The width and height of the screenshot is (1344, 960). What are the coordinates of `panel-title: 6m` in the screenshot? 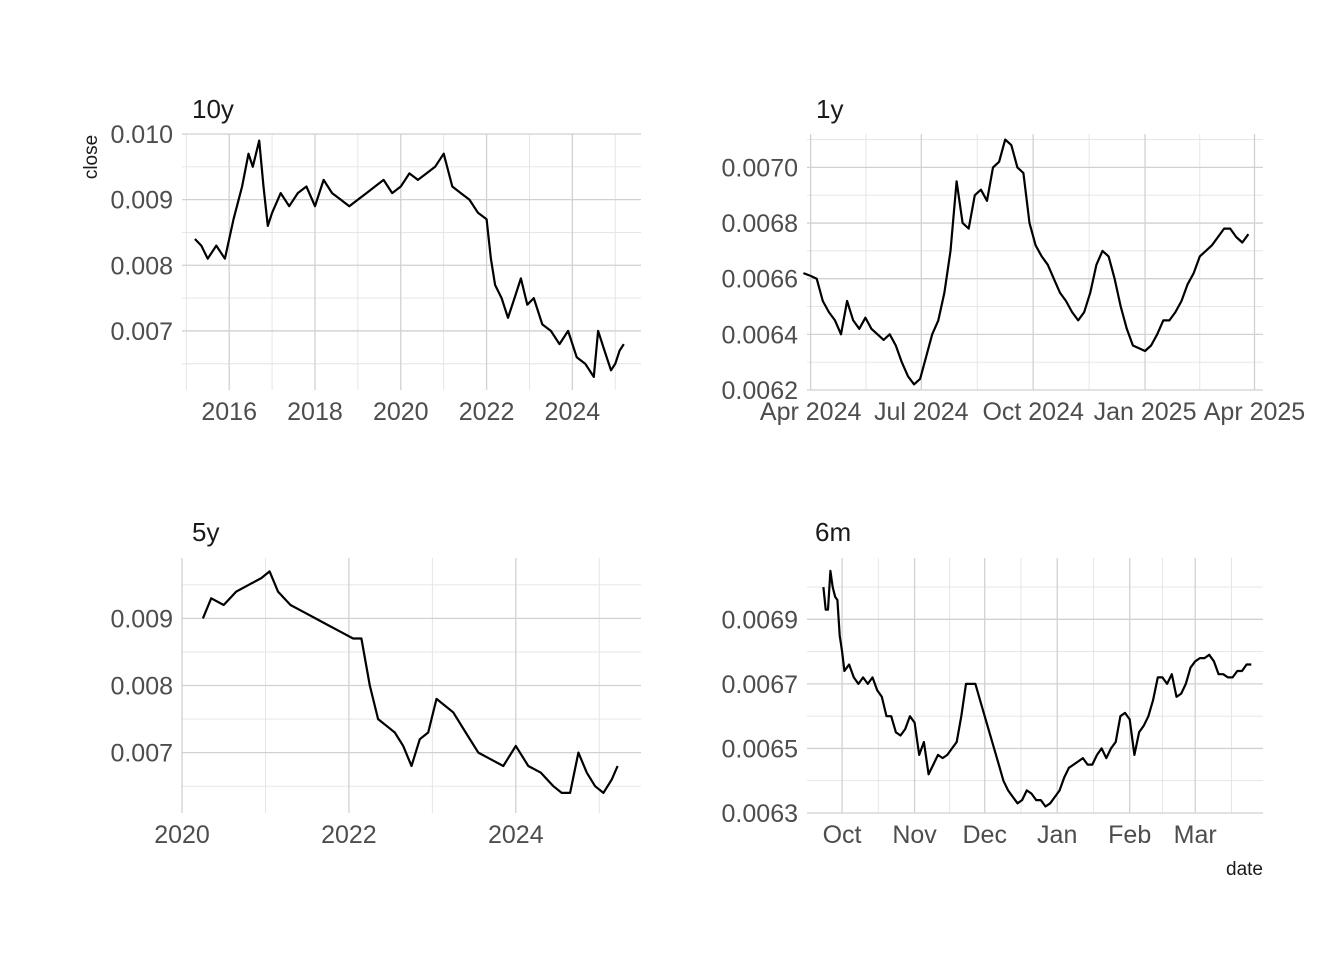 It's located at (833, 532).